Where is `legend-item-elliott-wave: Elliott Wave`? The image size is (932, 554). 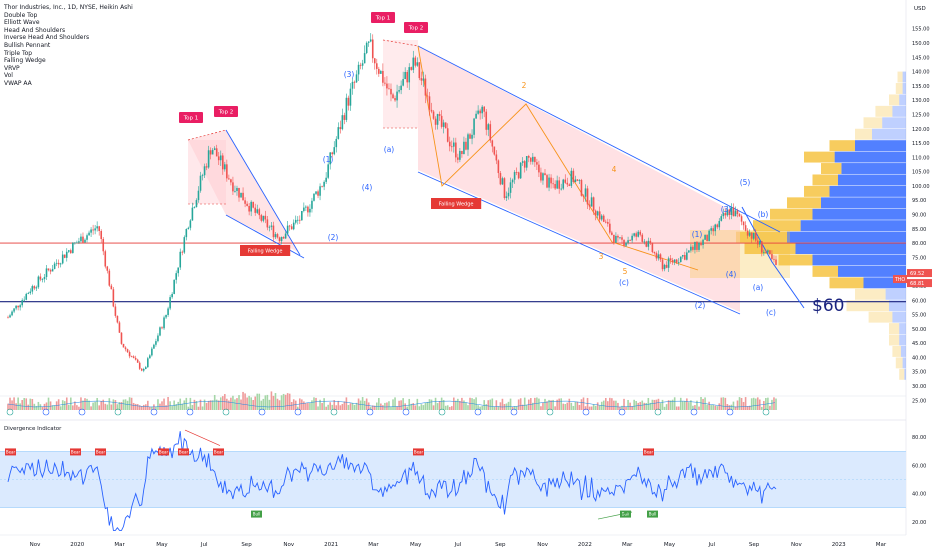
legend-item-elliott-wave: Elliott Wave is located at coordinates (22, 23).